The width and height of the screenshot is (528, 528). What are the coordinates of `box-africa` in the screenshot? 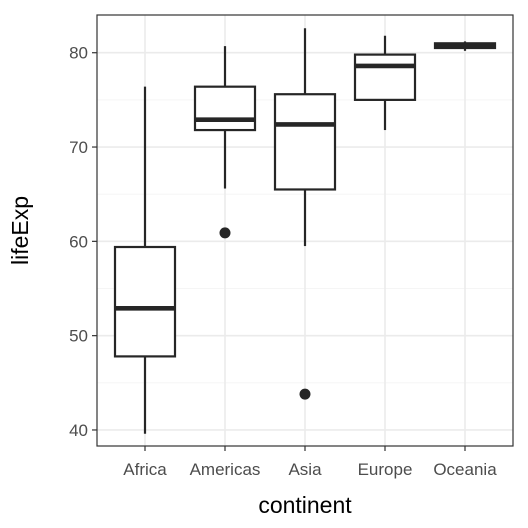 It's located at (145, 260).